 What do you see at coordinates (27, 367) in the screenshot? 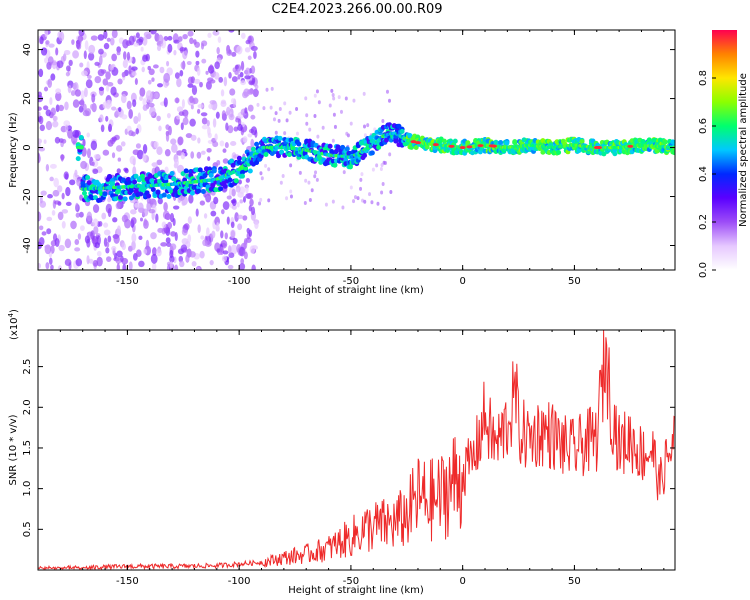
I see `bottom-y-tick-label: 2.5` at bounding box center [27, 367].